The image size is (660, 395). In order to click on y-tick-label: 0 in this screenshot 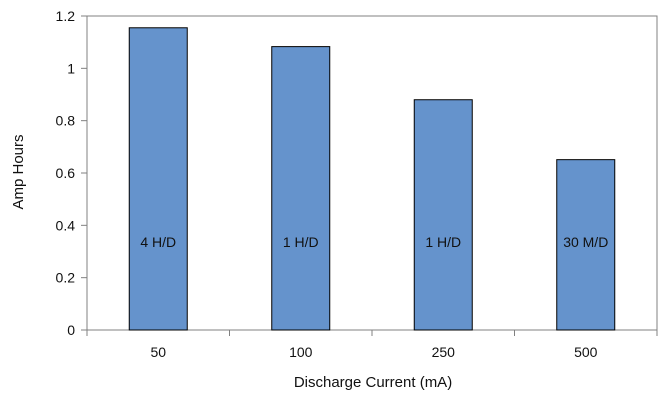, I will do `click(71, 330)`.